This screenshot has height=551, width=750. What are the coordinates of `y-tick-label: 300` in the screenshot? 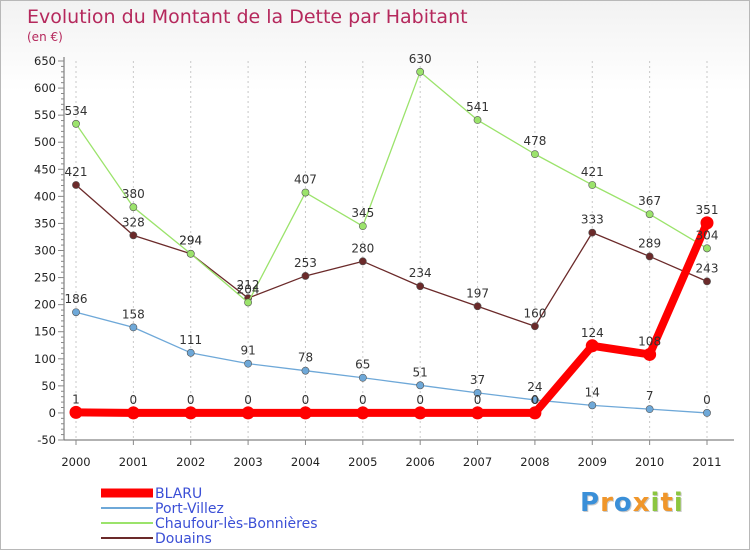 It's located at (45, 251).